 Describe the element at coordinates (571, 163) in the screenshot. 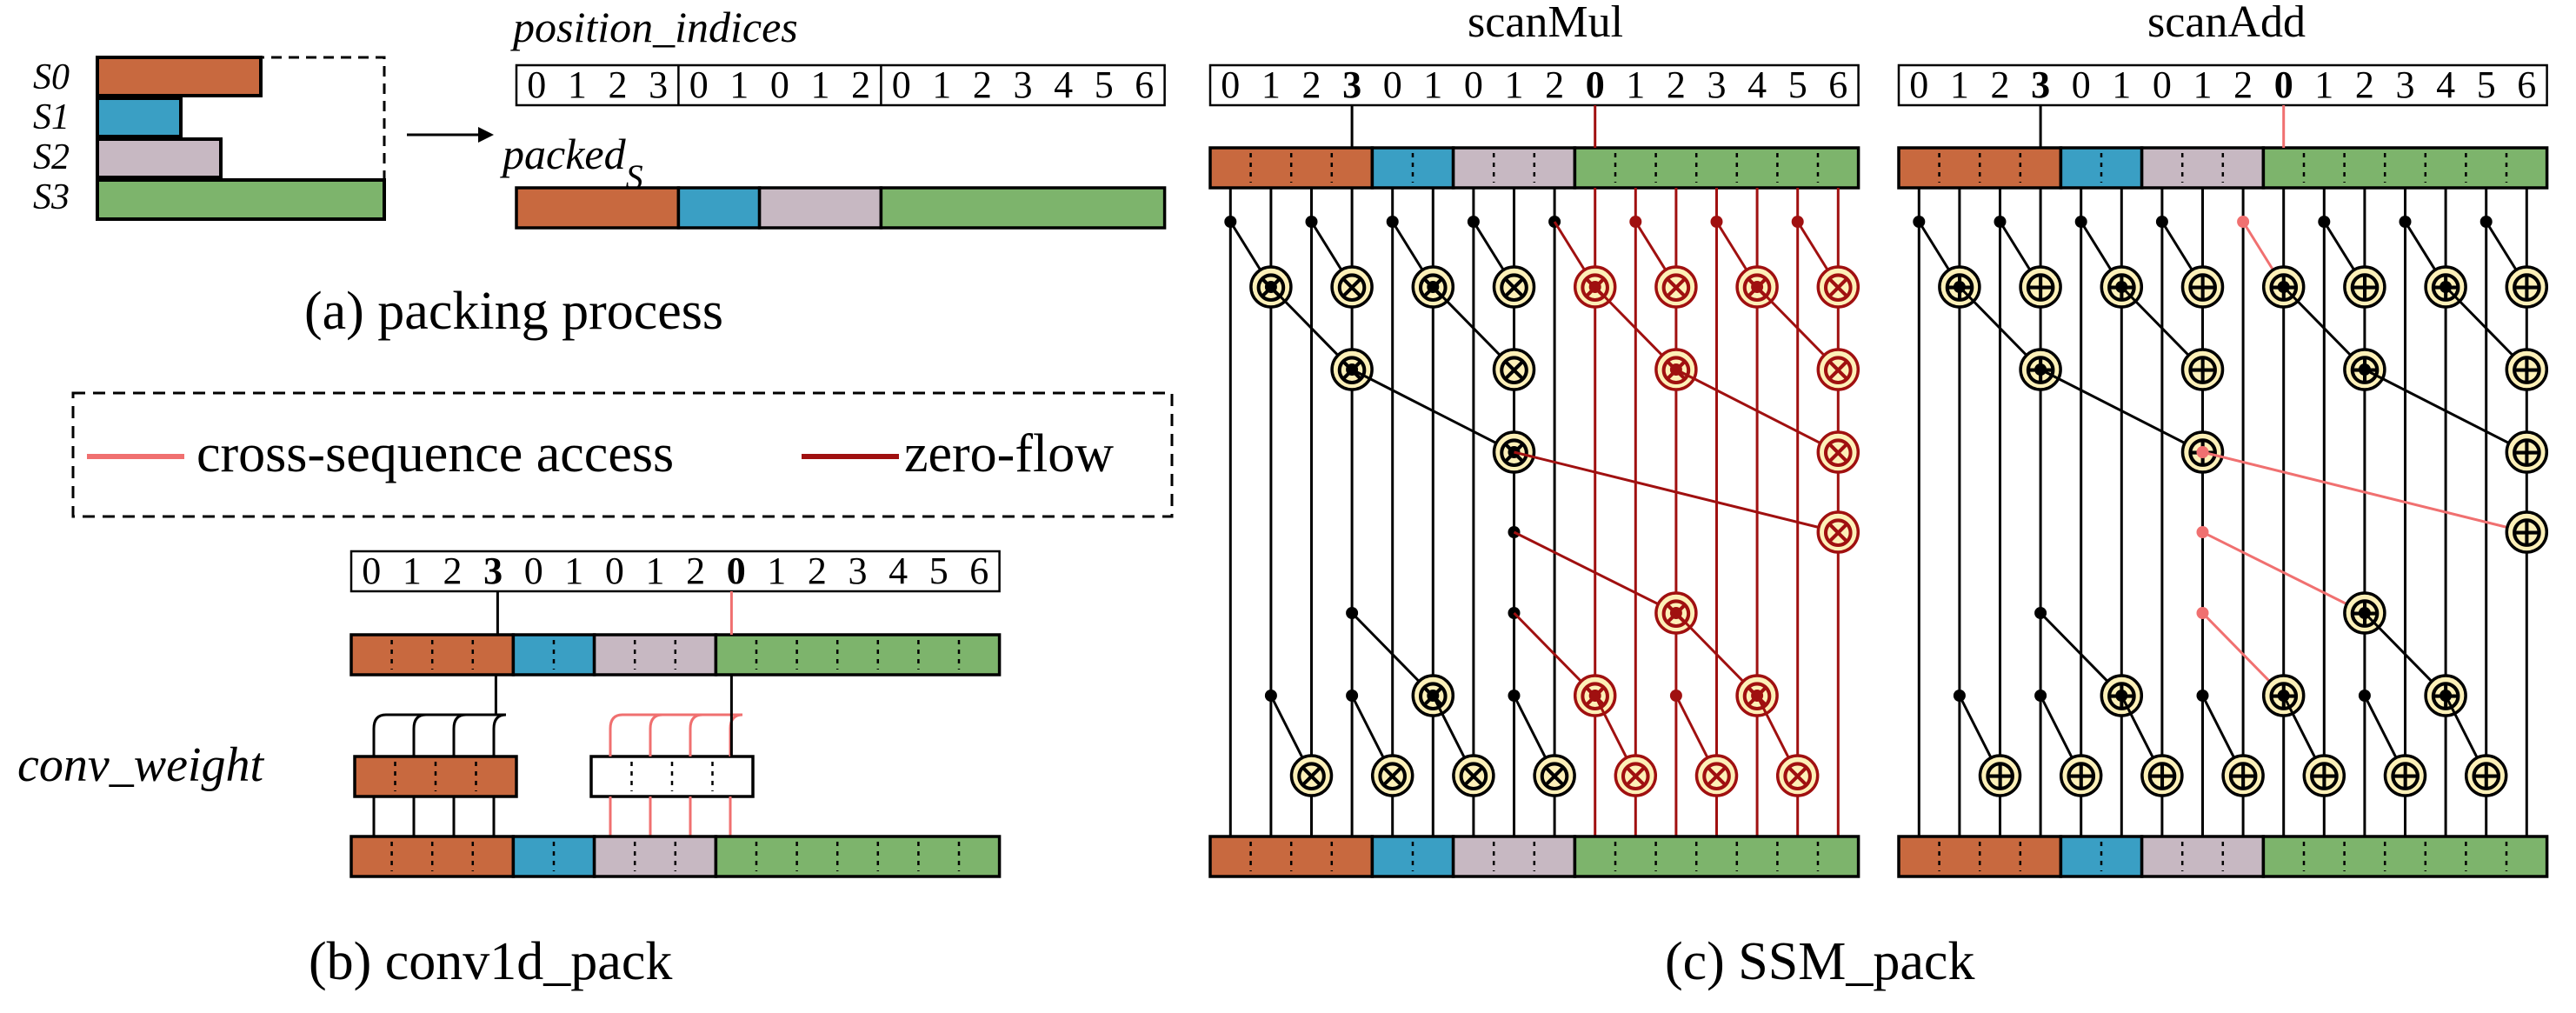

I see `packed-label: packedS` at that location.